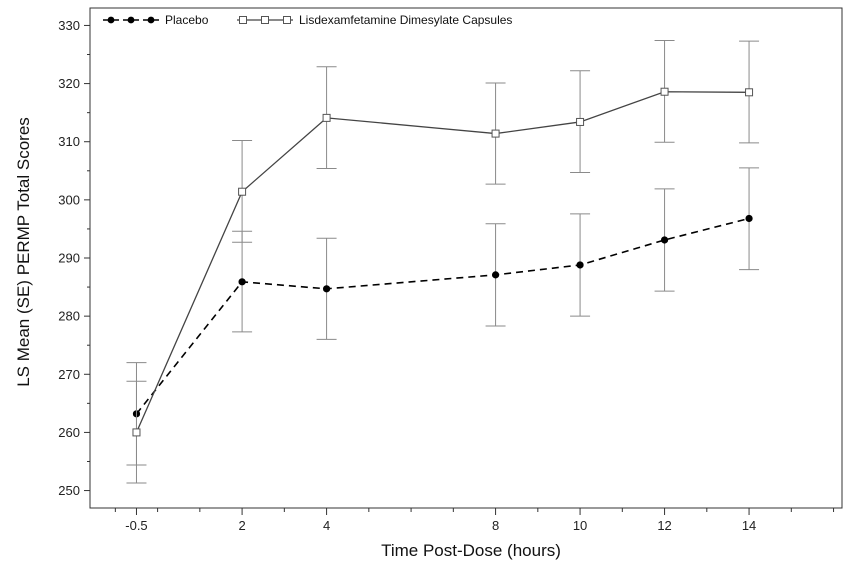 The height and width of the screenshot is (563, 858). I want to click on x-tick-label: 12, so click(664, 525).